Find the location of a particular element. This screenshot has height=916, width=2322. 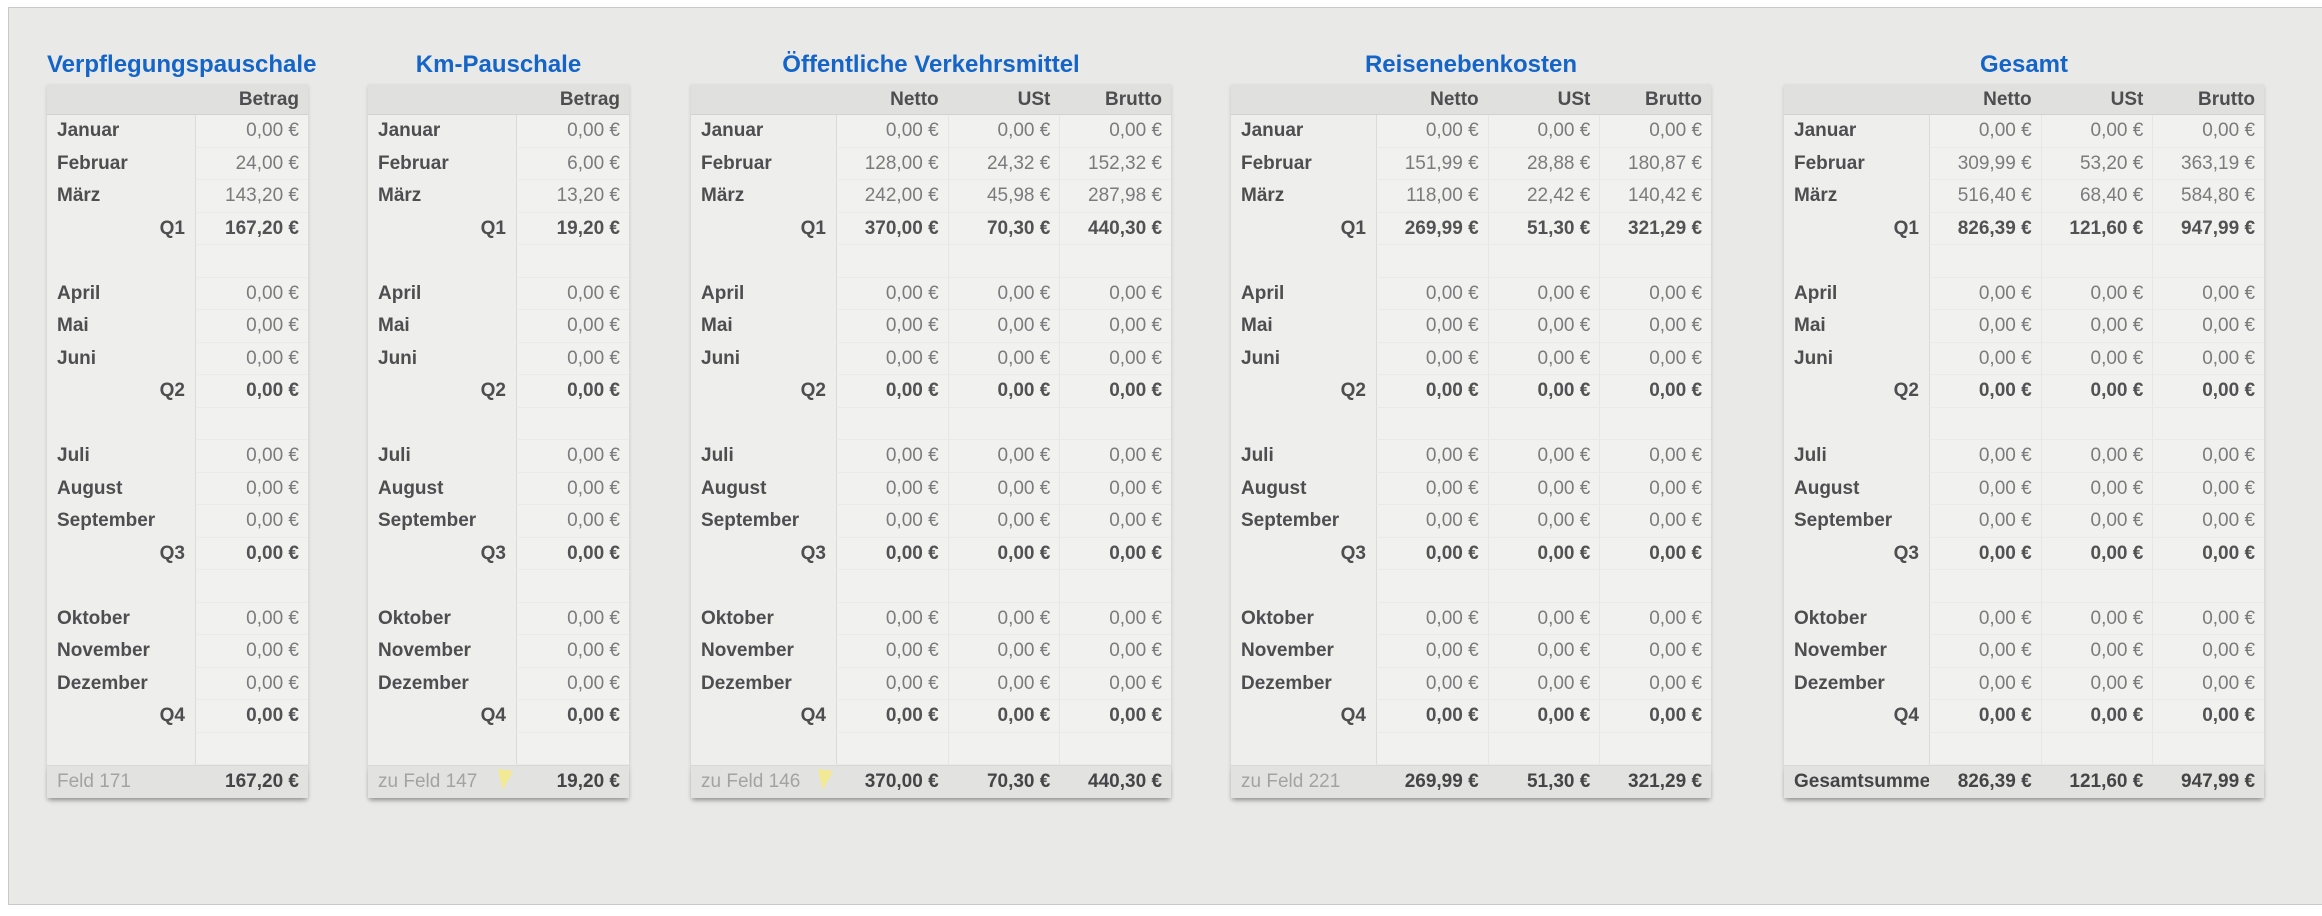

quarter-total-cell: 826,39 € is located at coordinates (1985, 228).